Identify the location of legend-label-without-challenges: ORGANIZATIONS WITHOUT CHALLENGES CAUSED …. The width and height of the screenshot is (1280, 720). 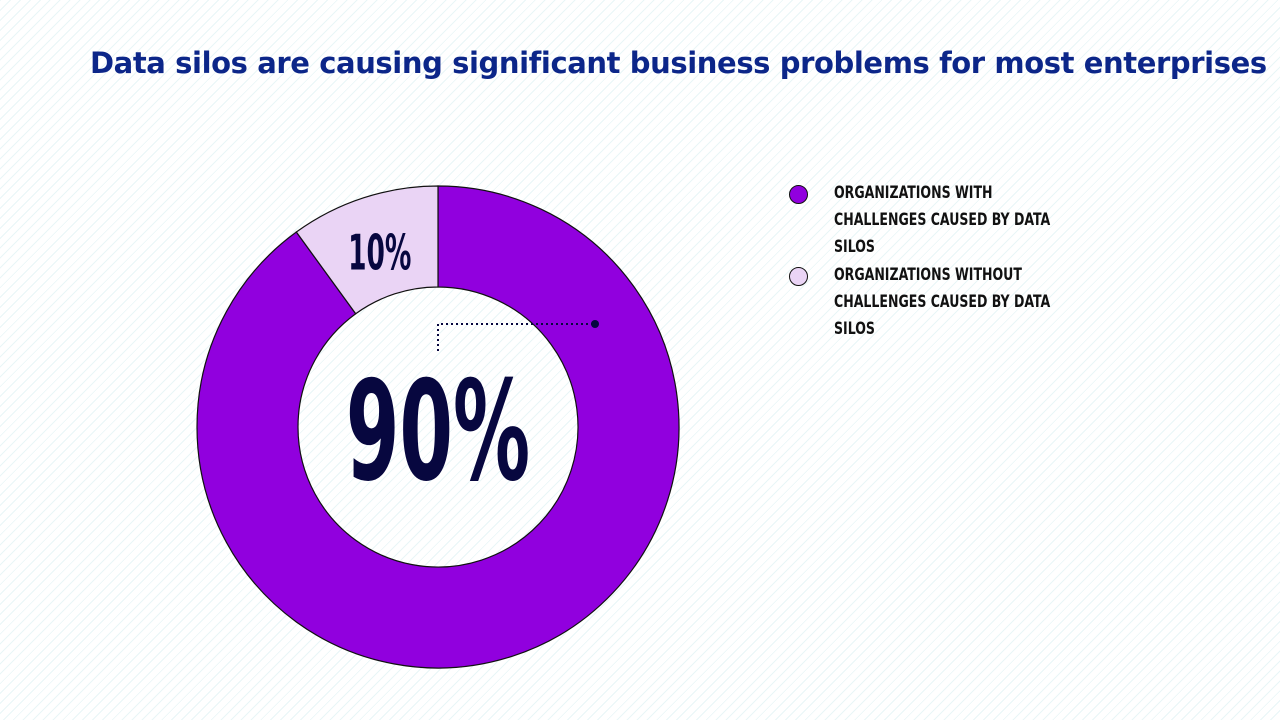
(942, 302).